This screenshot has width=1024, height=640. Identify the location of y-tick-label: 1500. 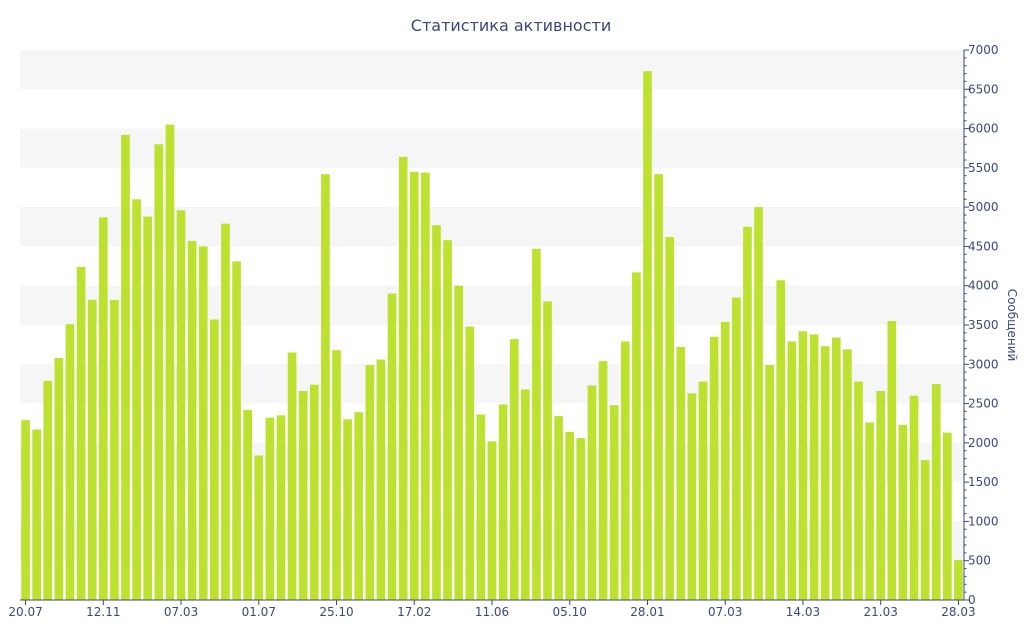
(983, 482).